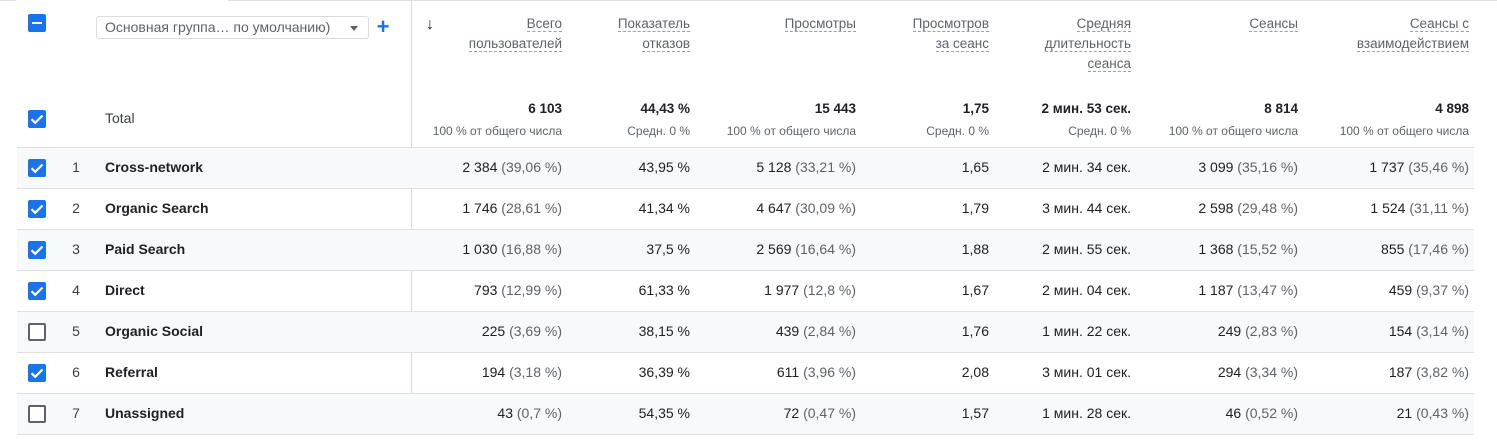  I want to click on cell-views: 4 647 (30,09 %), so click(788, 208).